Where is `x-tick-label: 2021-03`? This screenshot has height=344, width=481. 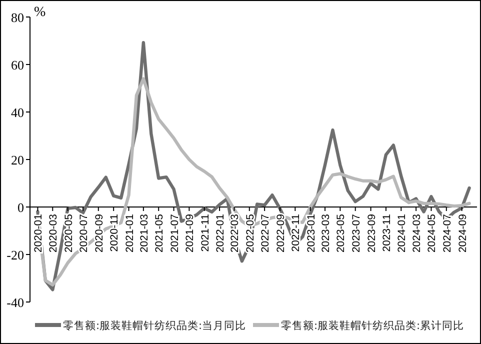
x-tick-label: 2021-03 is located at coordinates (144, 233).